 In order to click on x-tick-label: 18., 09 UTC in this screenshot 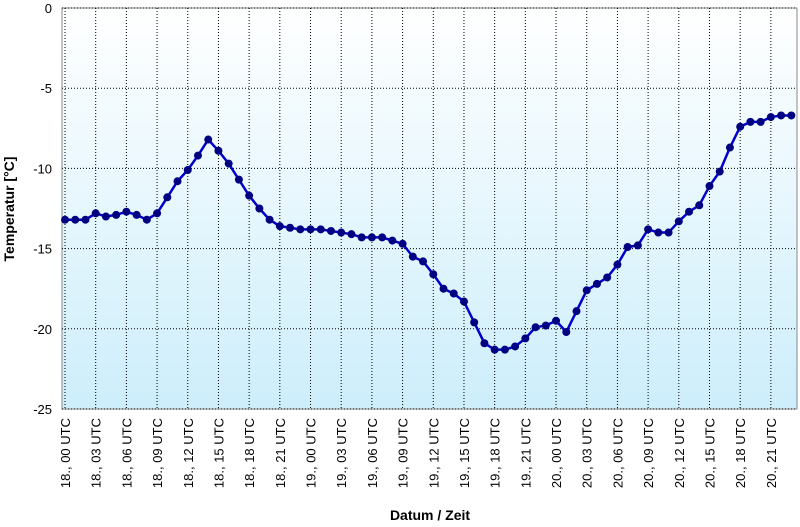, I will do `click(157, 453)`.